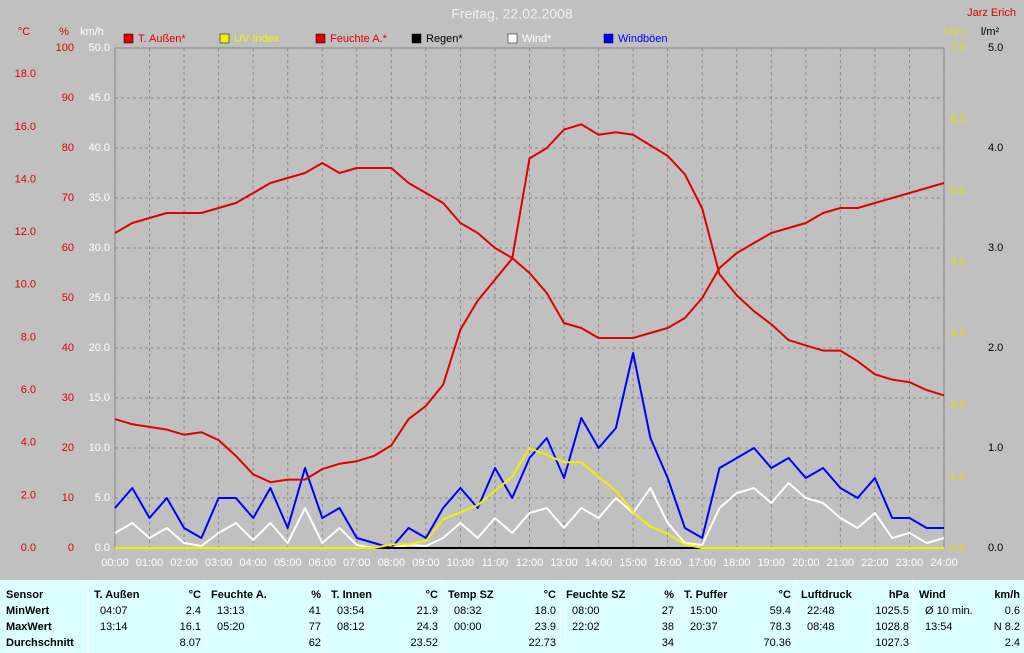  I want to click on cell-time: 15:00, so click(704, 611).